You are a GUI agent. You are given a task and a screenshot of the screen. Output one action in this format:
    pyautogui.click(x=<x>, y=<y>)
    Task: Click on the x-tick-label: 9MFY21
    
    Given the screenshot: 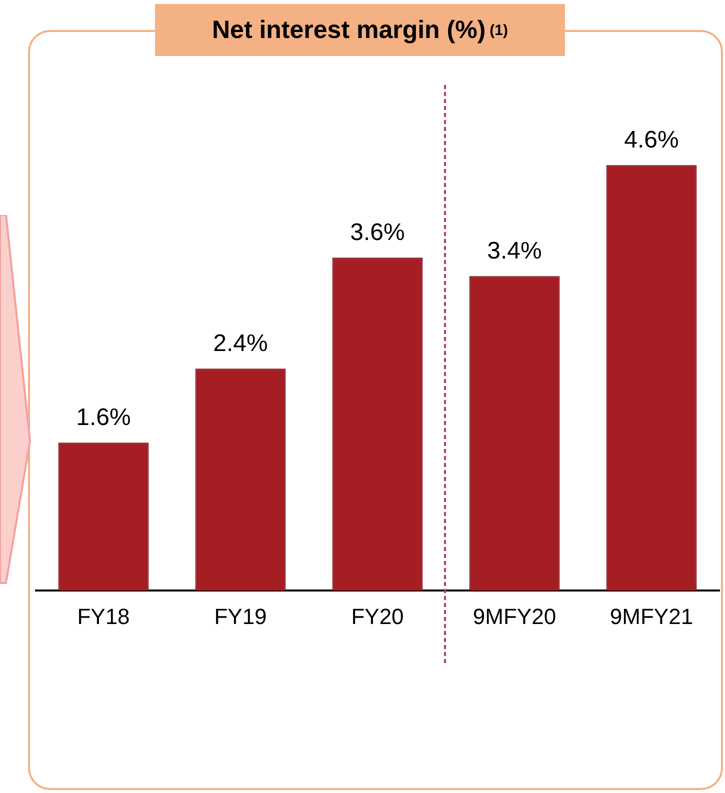 What is the action you would take?
    pyautogui.click(x=652, y=616)
    